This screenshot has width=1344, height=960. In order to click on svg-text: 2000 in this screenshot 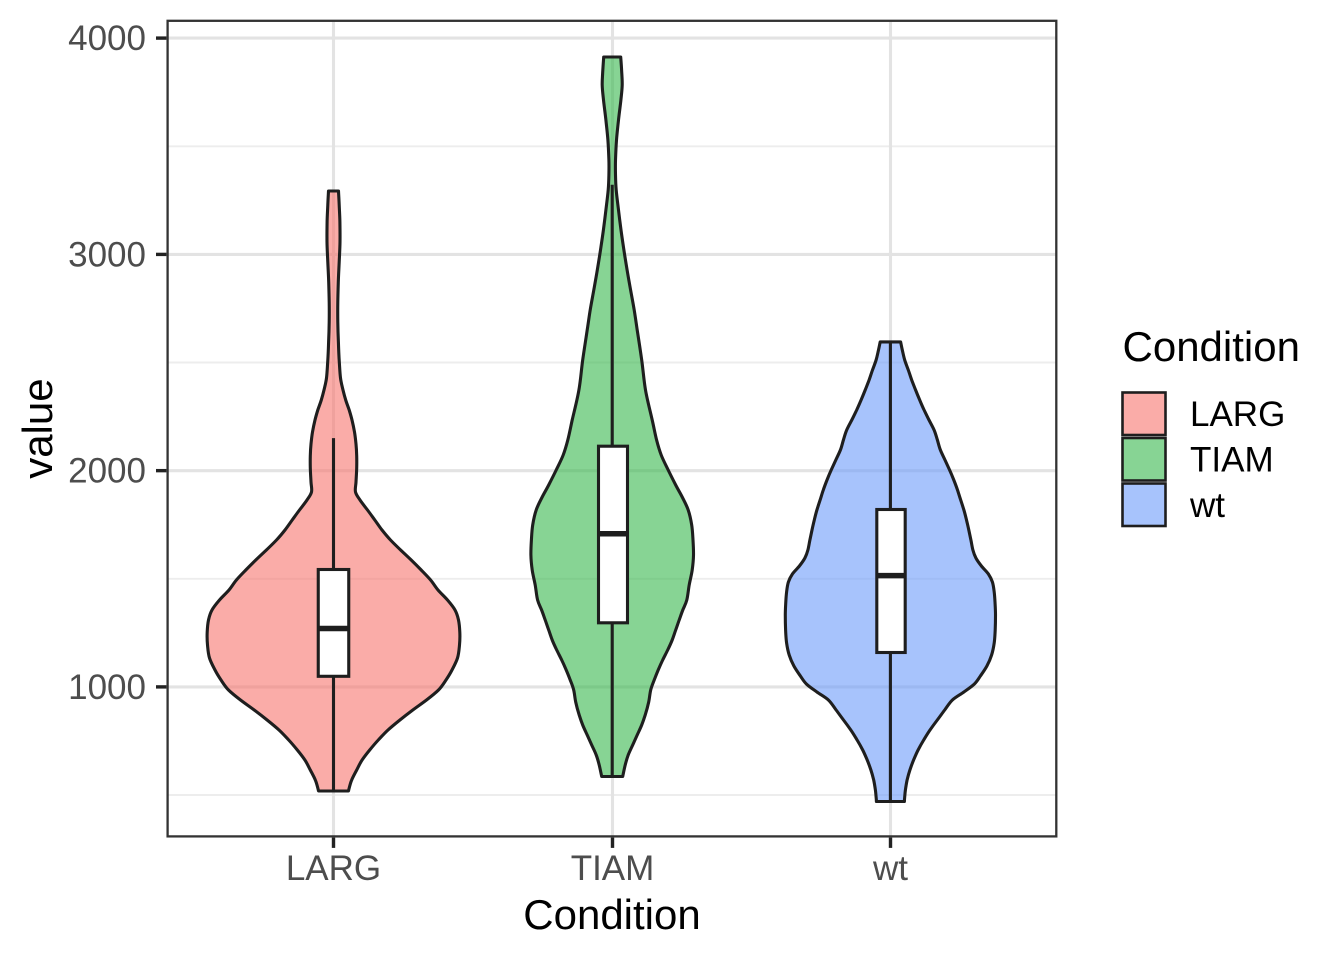, I will do `click(107, 471)`.